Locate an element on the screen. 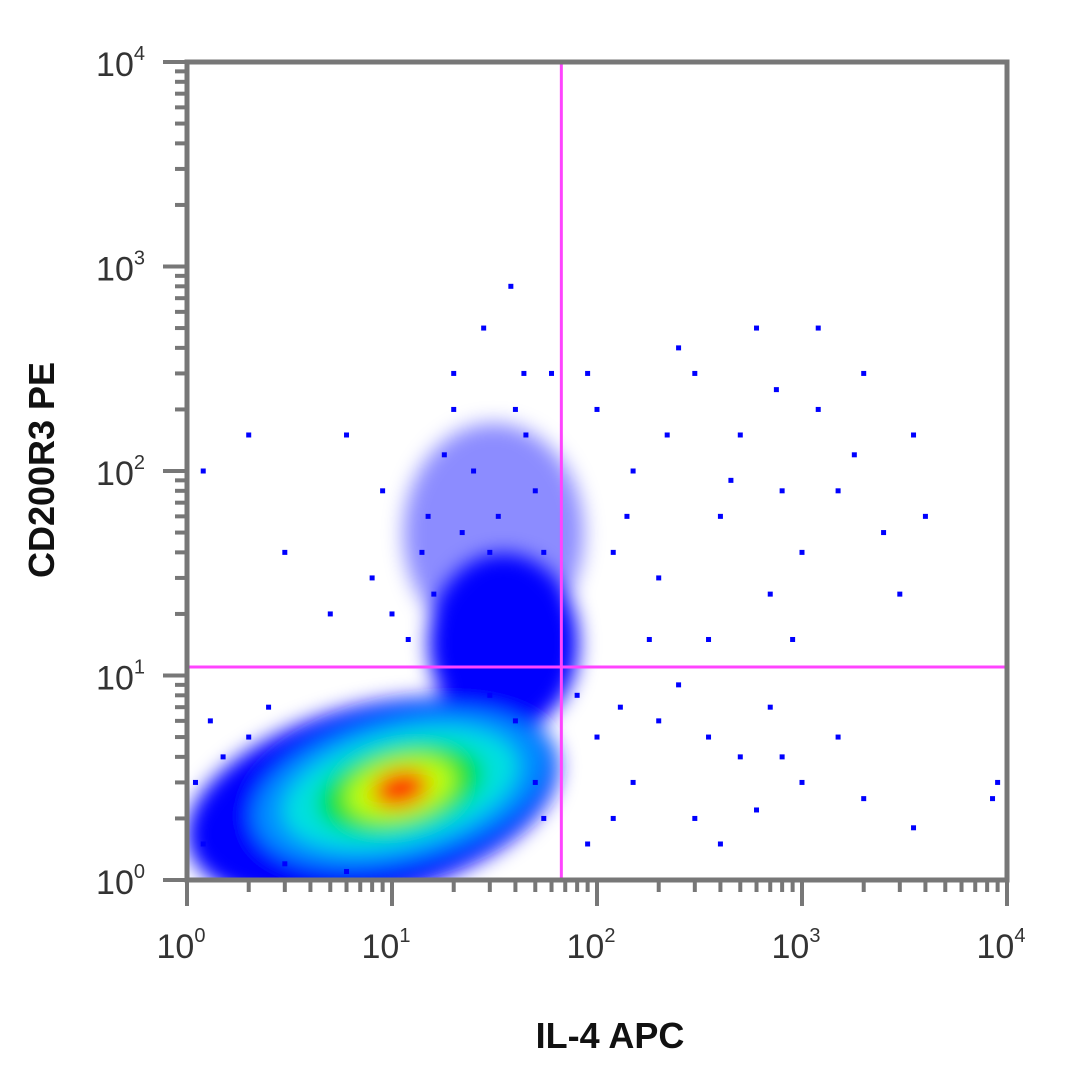 The image size is (1080, 1080). x-tick-label: 10⁰ is located at coordinates (181, 945).